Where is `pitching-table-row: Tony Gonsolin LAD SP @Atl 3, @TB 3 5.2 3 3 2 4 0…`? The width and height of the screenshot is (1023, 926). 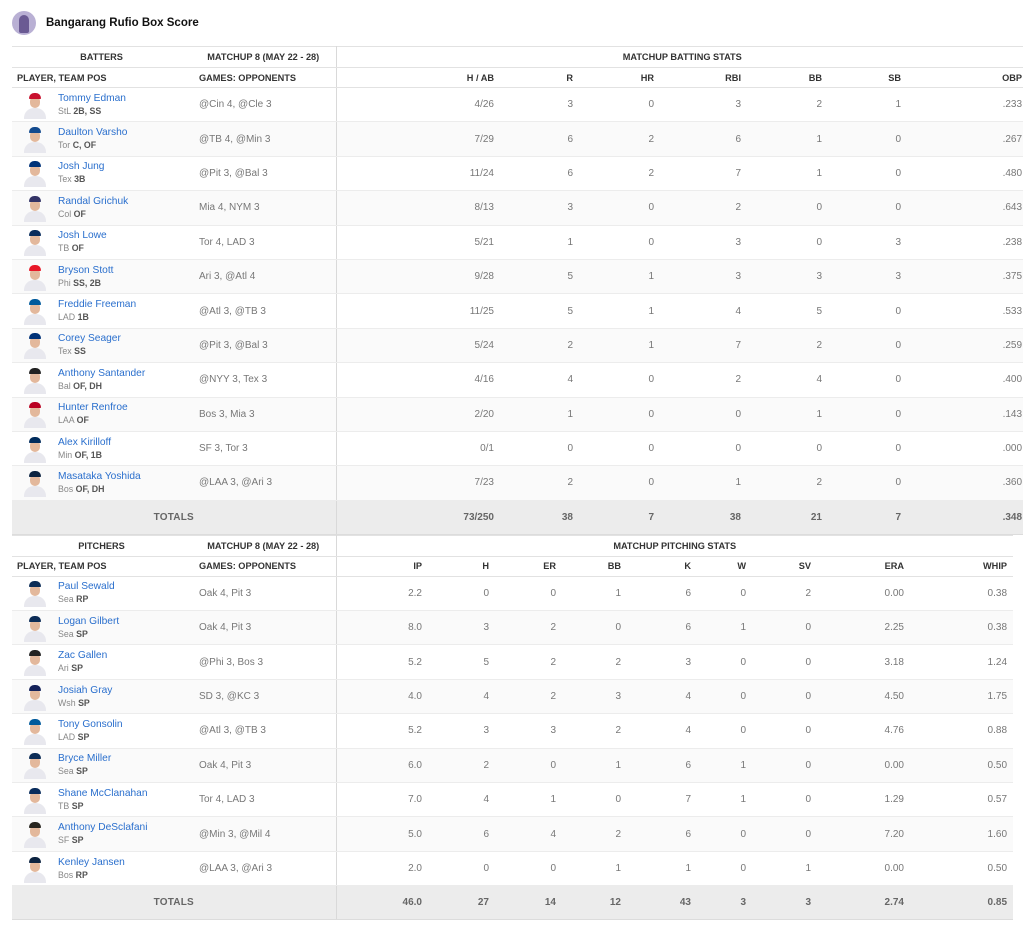
pitching-table-row: Tony Gonsolin LAD SP @Atl 3, @TB 3 5.2 3 3 2 4 0… is located at coordinates (513, 731).